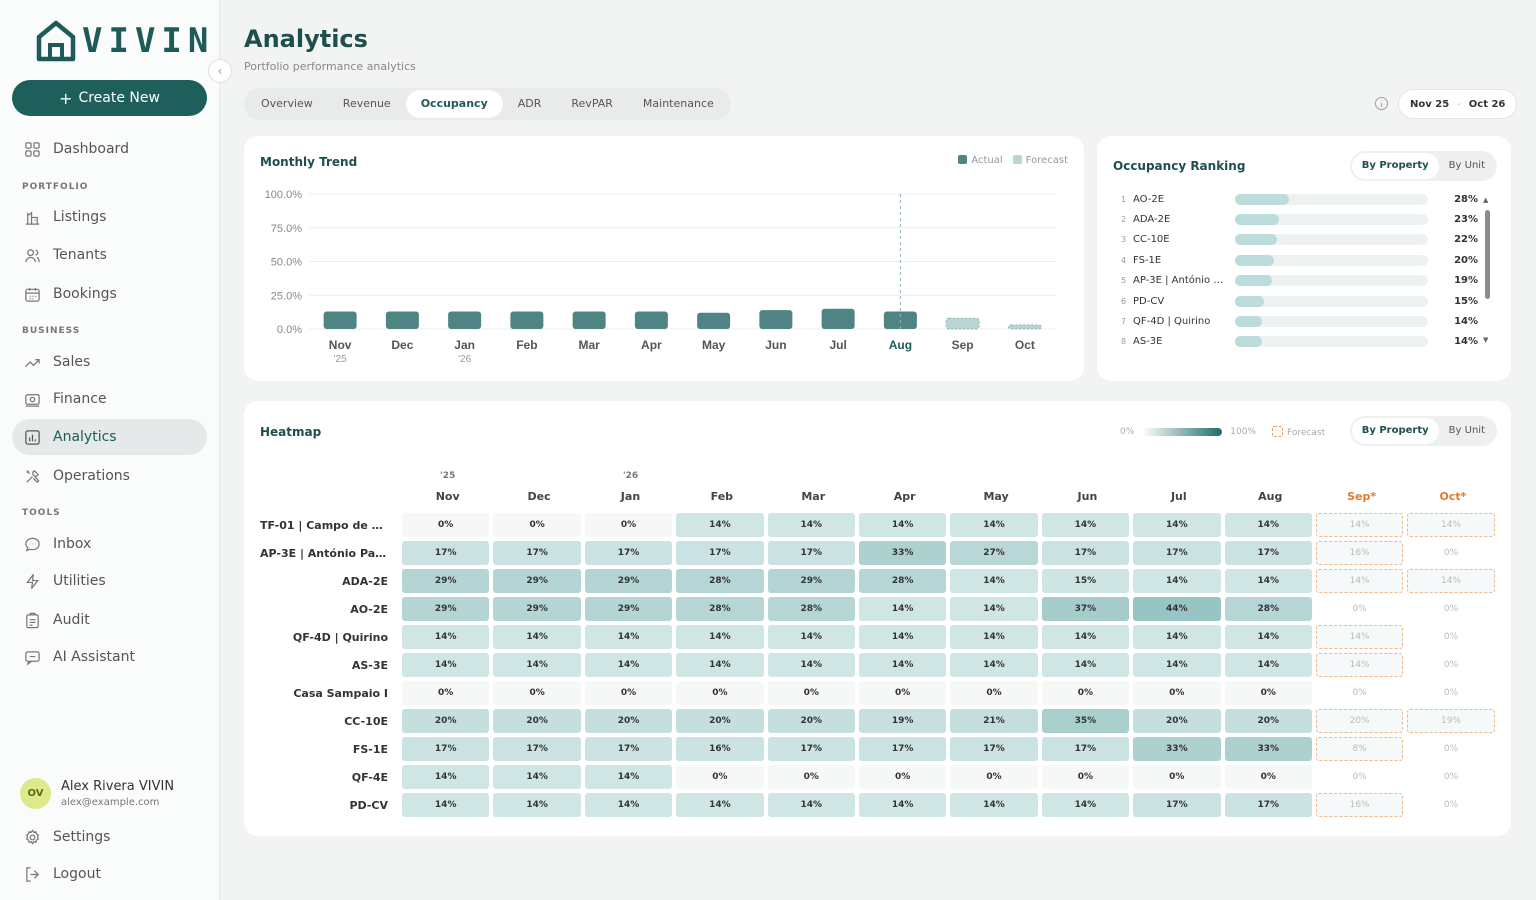 The image size is (1536, 900). I want to click on nav-item-ai-assistant: AI Assistant, so click(109, 657).